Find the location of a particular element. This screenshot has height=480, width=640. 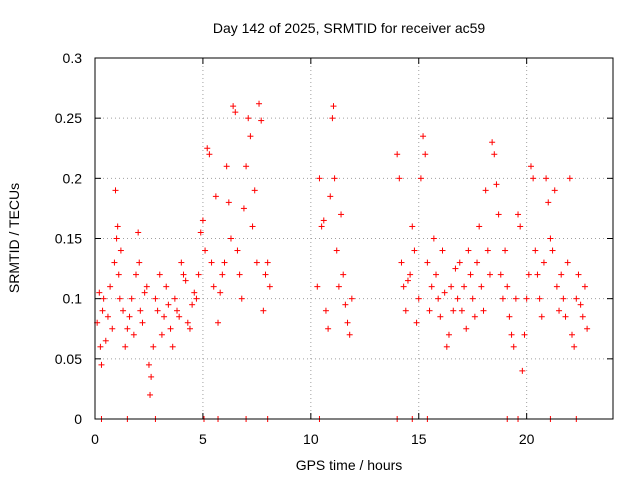

y-tick-label: 0 is located at coordinates (78, 419).